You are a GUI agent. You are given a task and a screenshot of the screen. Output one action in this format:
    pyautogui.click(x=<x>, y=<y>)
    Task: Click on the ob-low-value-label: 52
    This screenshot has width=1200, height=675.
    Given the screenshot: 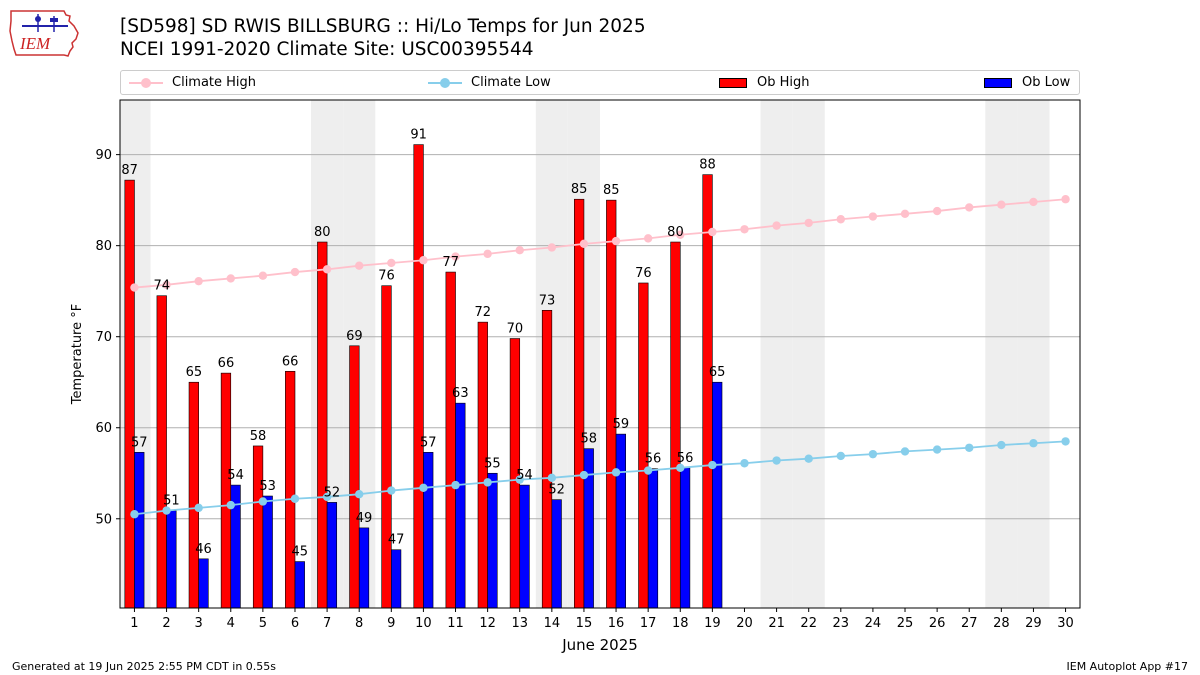 What is the action you would take?
    pyautogui.click(x=332, y=492)
    